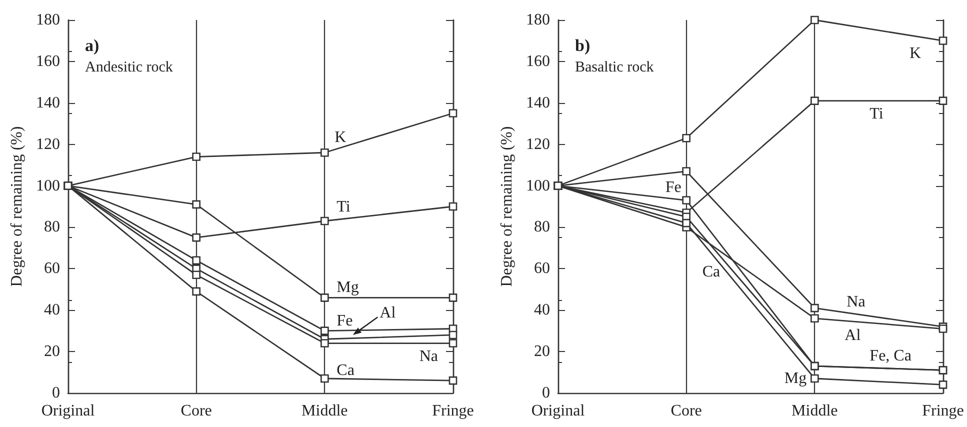 The width and height of the screenshot is (967, 427). I want to click on text: Andesitic rock, so click(129, 68).